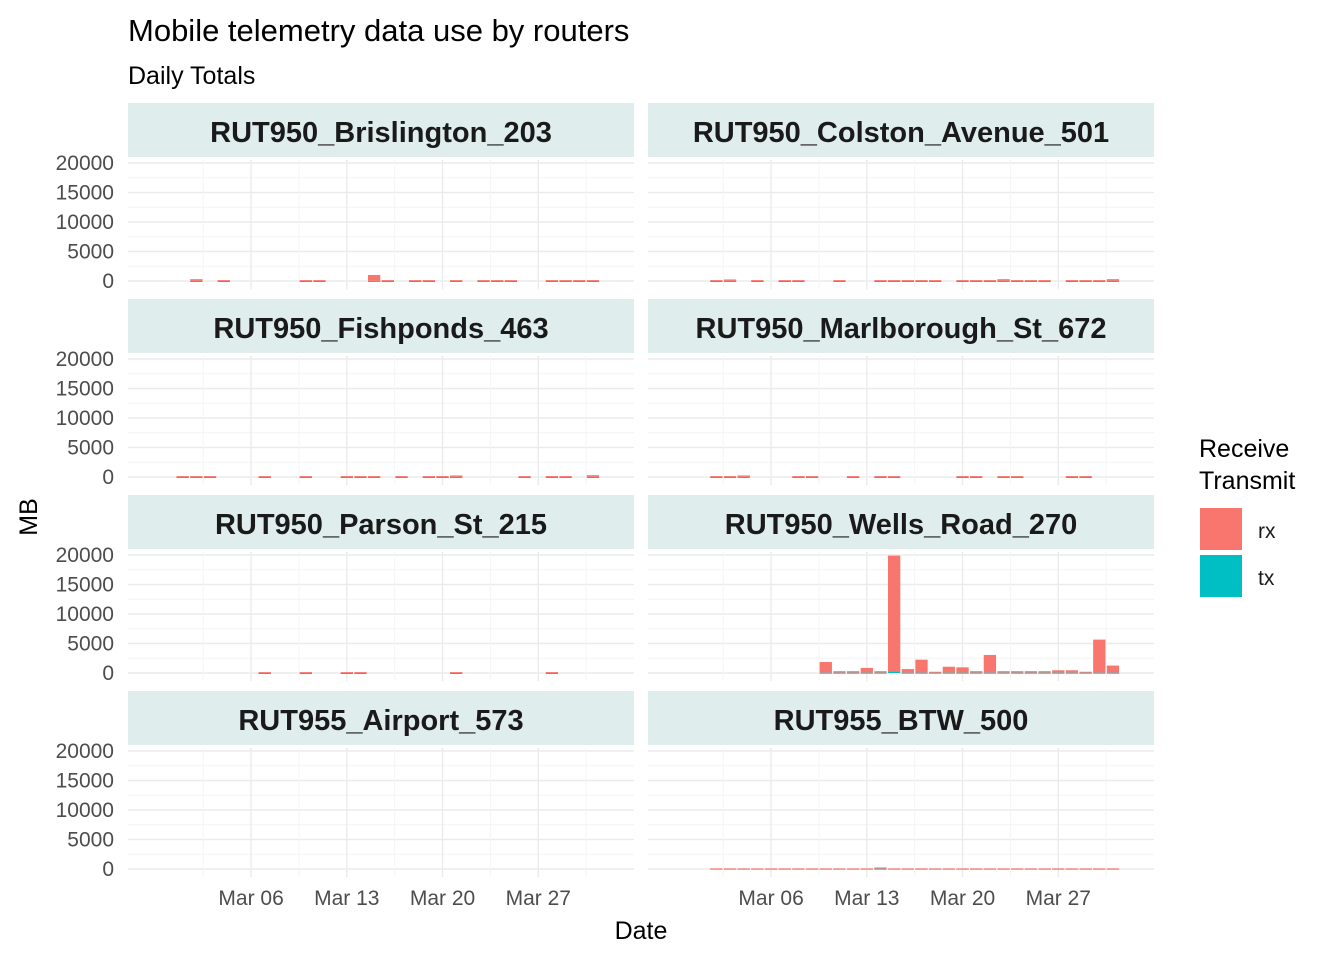  I want to click on facet-strip-label: RUT955_BTW_500, so click(901, 721).